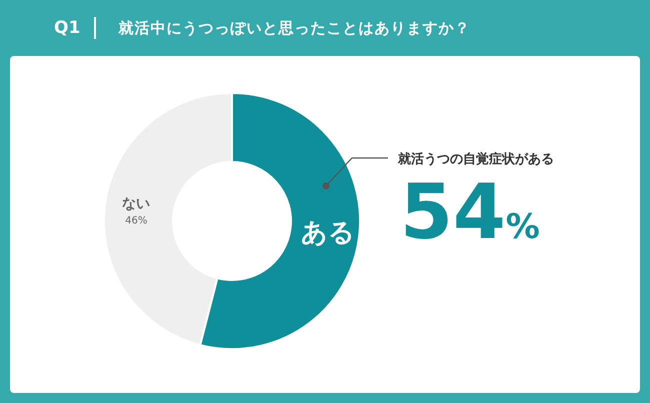  What do you see at coordinates (476, 159) in the screenshot?
I see `text: 就活うつの自覚症状がある` at bounding box center [476, 159].